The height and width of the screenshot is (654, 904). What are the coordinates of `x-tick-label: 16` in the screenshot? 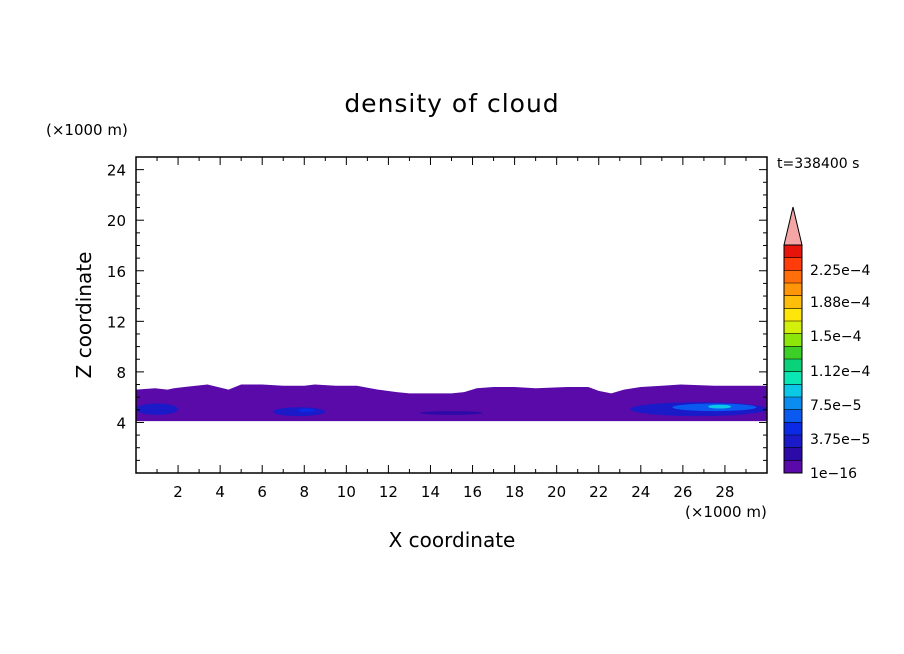 It's located at (472, 492).